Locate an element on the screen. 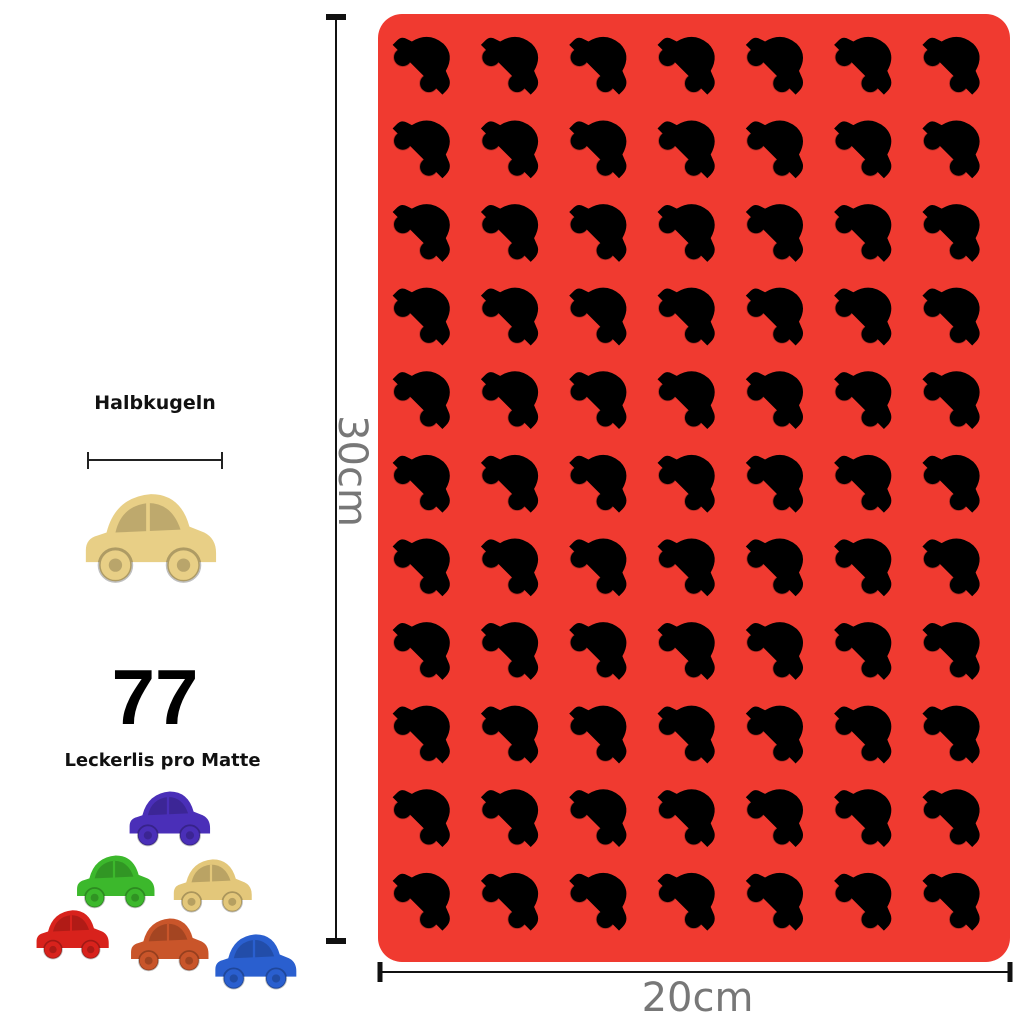 Image resolution: width=1024 pixels, height=1024 pixels. width-label: 20cm is located at coordinates (697, 998).